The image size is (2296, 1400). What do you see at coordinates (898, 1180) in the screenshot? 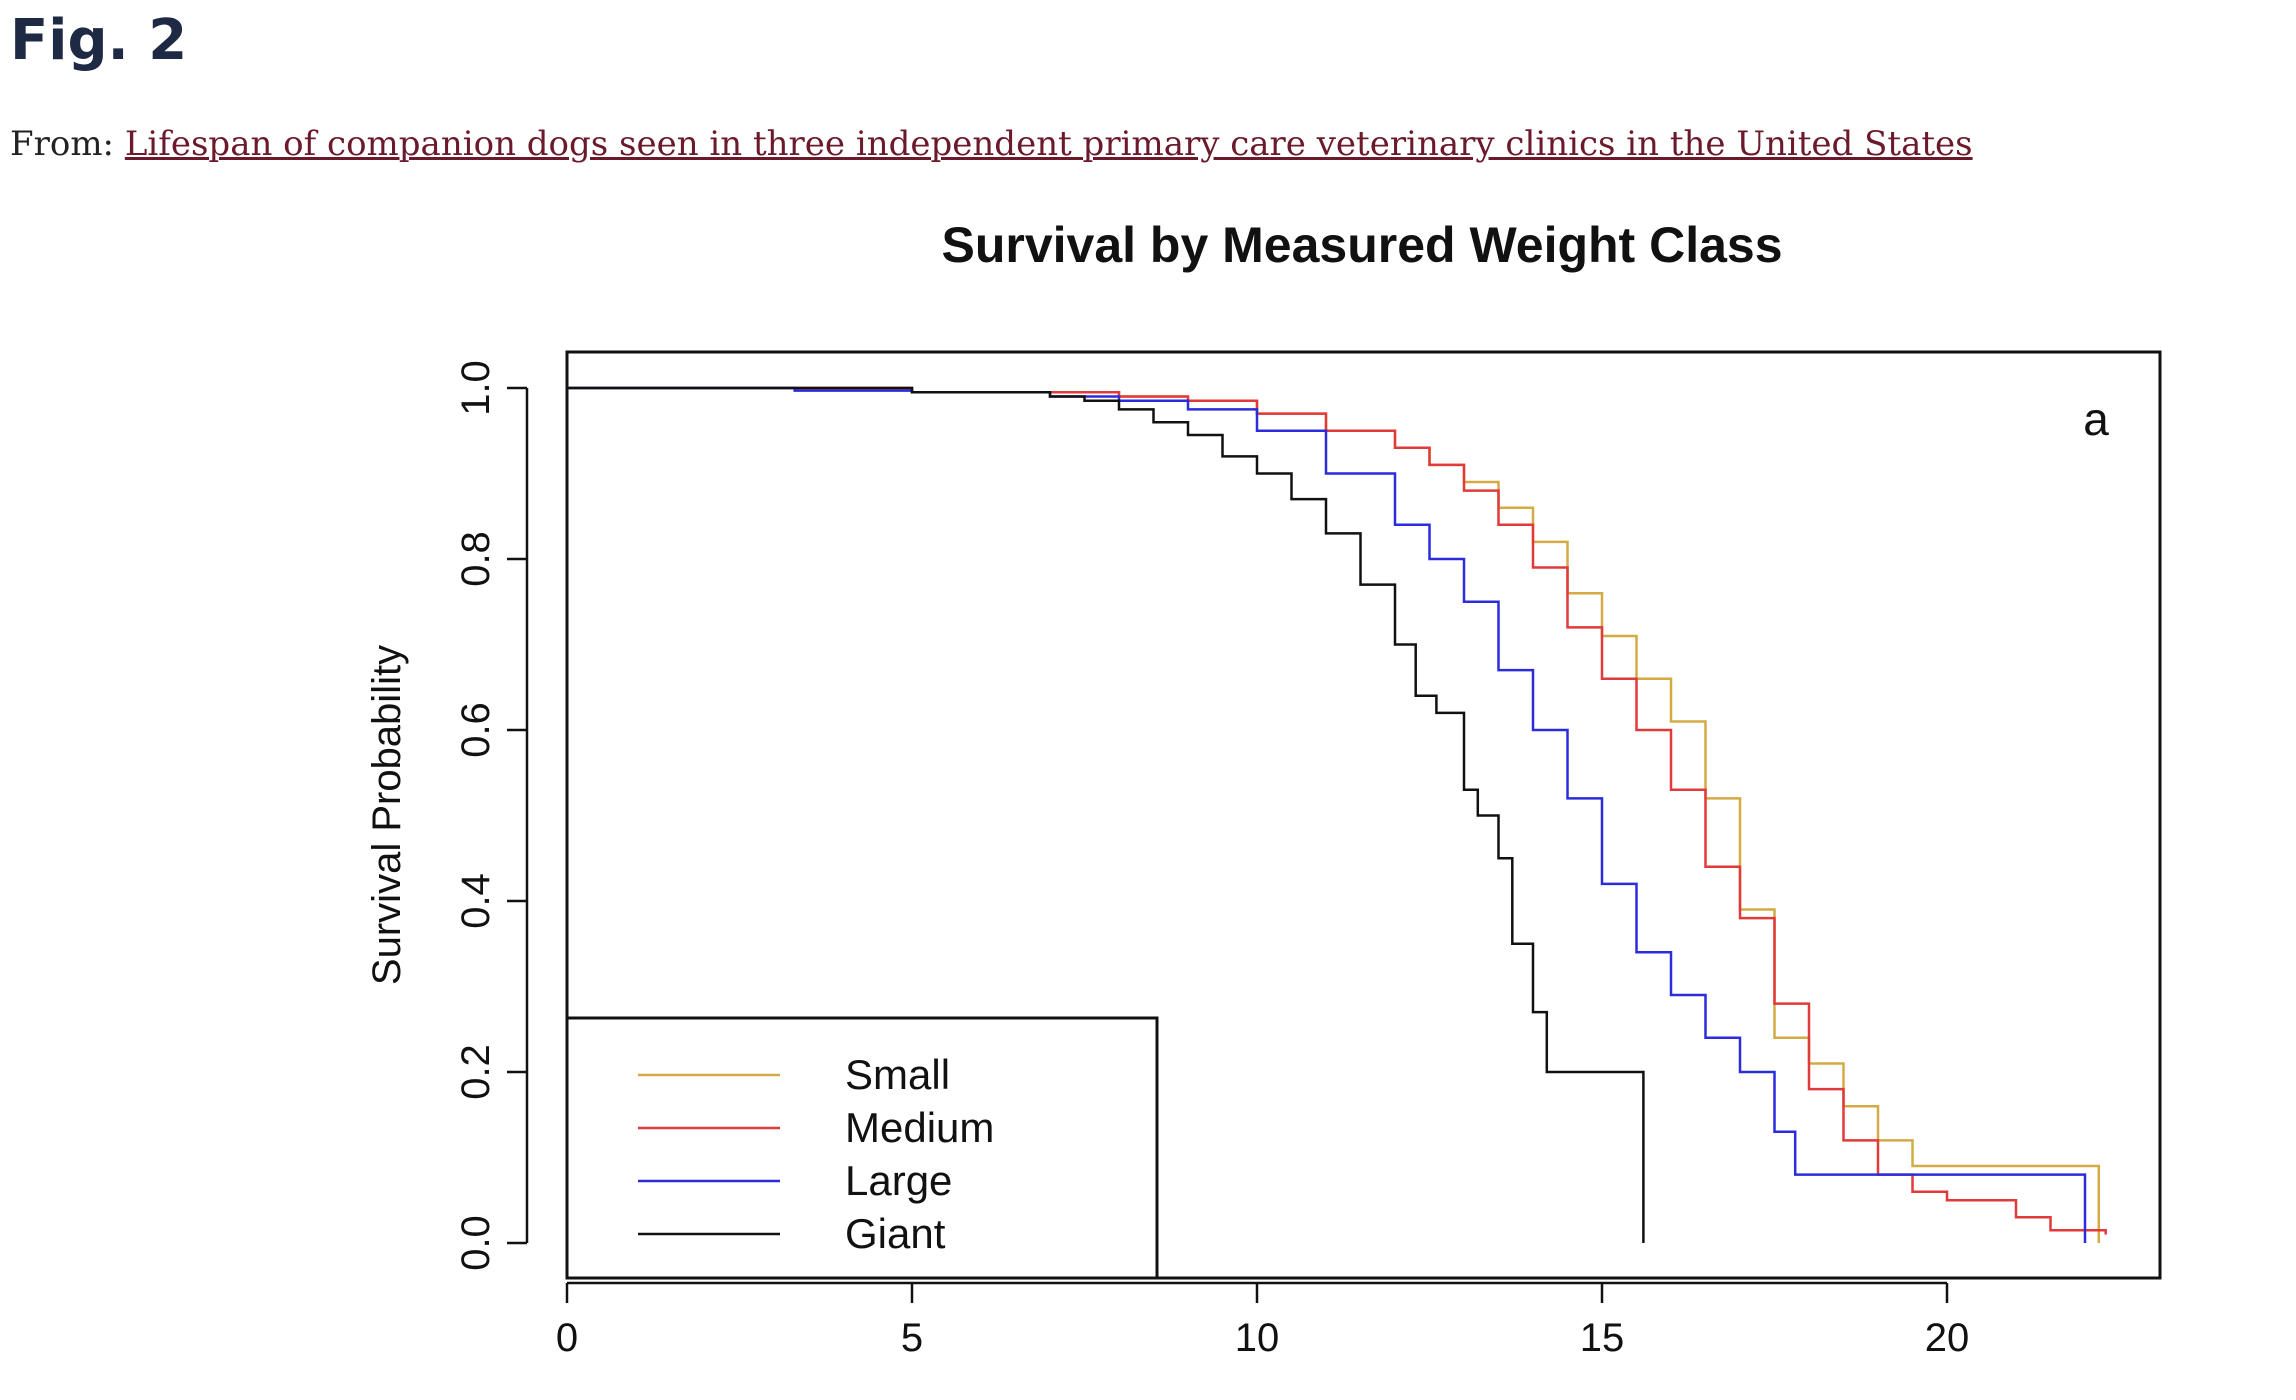
I see `legend-label: Large` at bounding box center [898, 1180].